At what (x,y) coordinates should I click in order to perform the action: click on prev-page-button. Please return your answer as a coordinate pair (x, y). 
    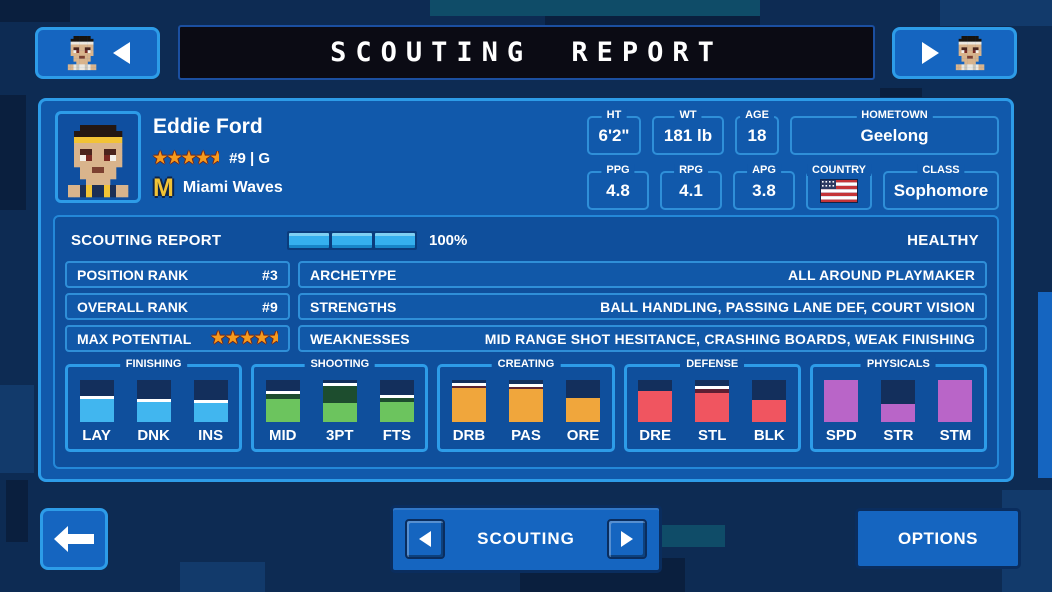
    Looking at the image, I should click on (425, 539).